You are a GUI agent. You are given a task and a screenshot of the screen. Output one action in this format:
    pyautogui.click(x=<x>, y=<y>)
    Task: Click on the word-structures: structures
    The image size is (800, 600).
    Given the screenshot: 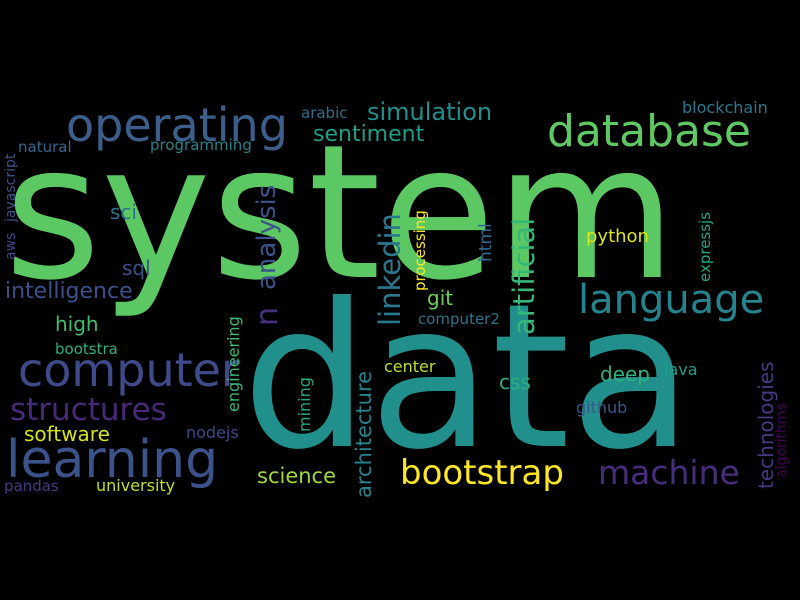 What is the action you would take?
    pyautogui.click(x=88, y=410)
    